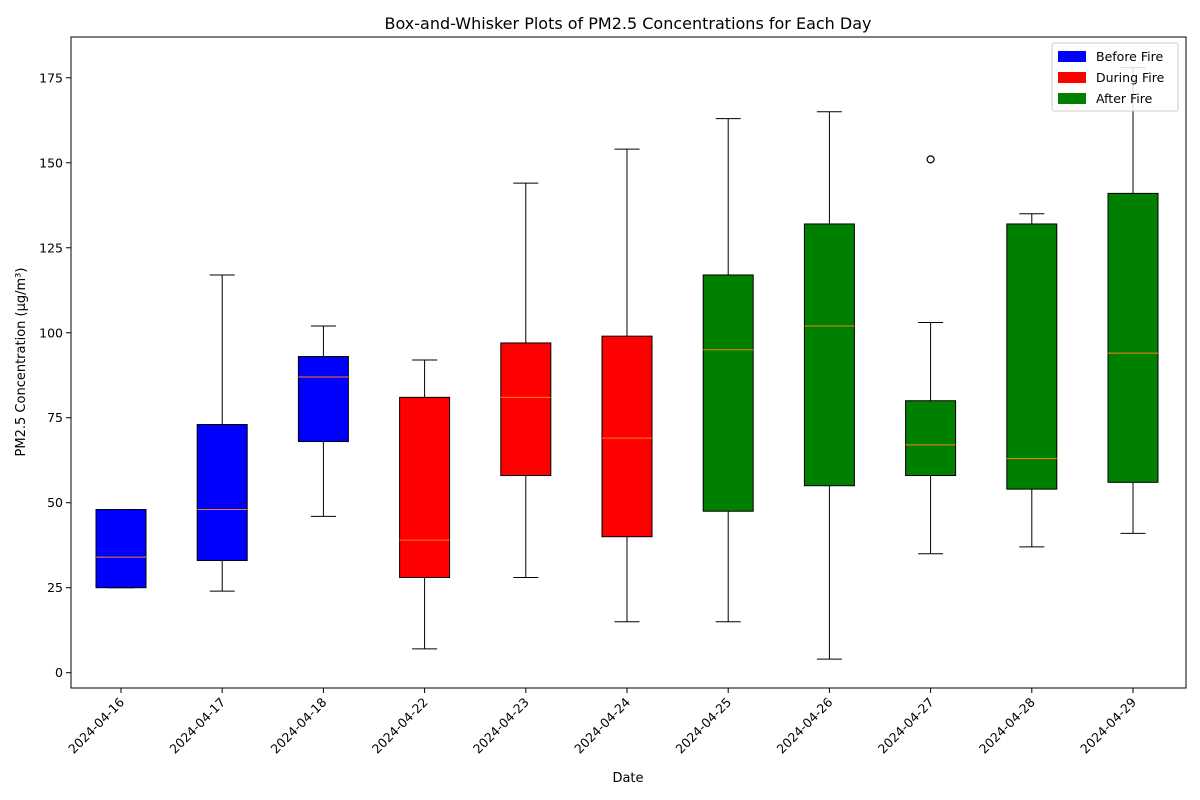 This screenshot has width=1200, height=800. I want to click on x-axis-label: Date, so click(627, 778).